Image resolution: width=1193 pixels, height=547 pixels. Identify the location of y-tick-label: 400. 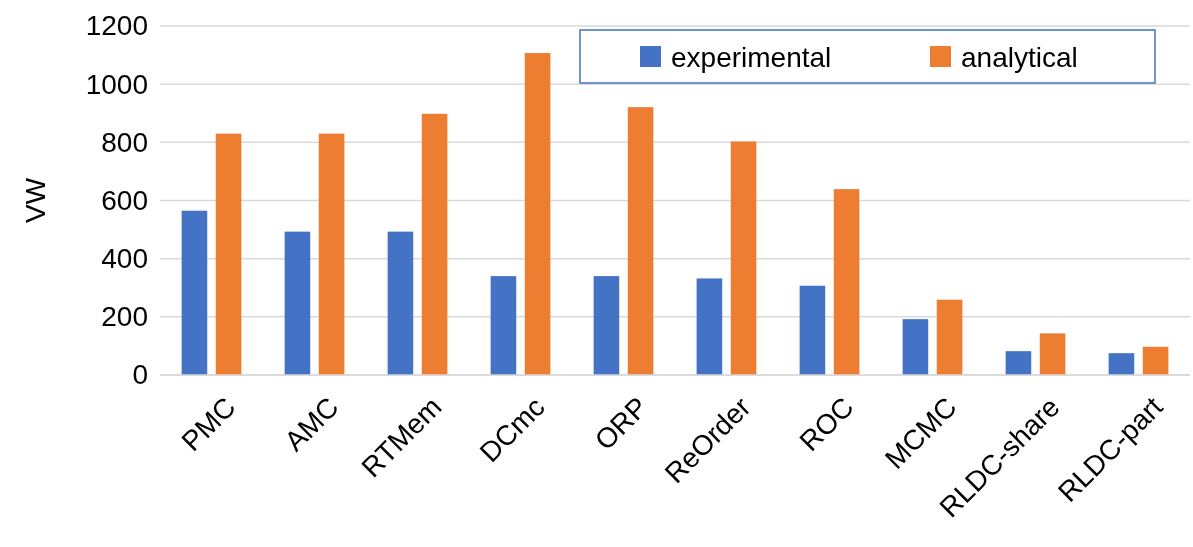
(124, 259).